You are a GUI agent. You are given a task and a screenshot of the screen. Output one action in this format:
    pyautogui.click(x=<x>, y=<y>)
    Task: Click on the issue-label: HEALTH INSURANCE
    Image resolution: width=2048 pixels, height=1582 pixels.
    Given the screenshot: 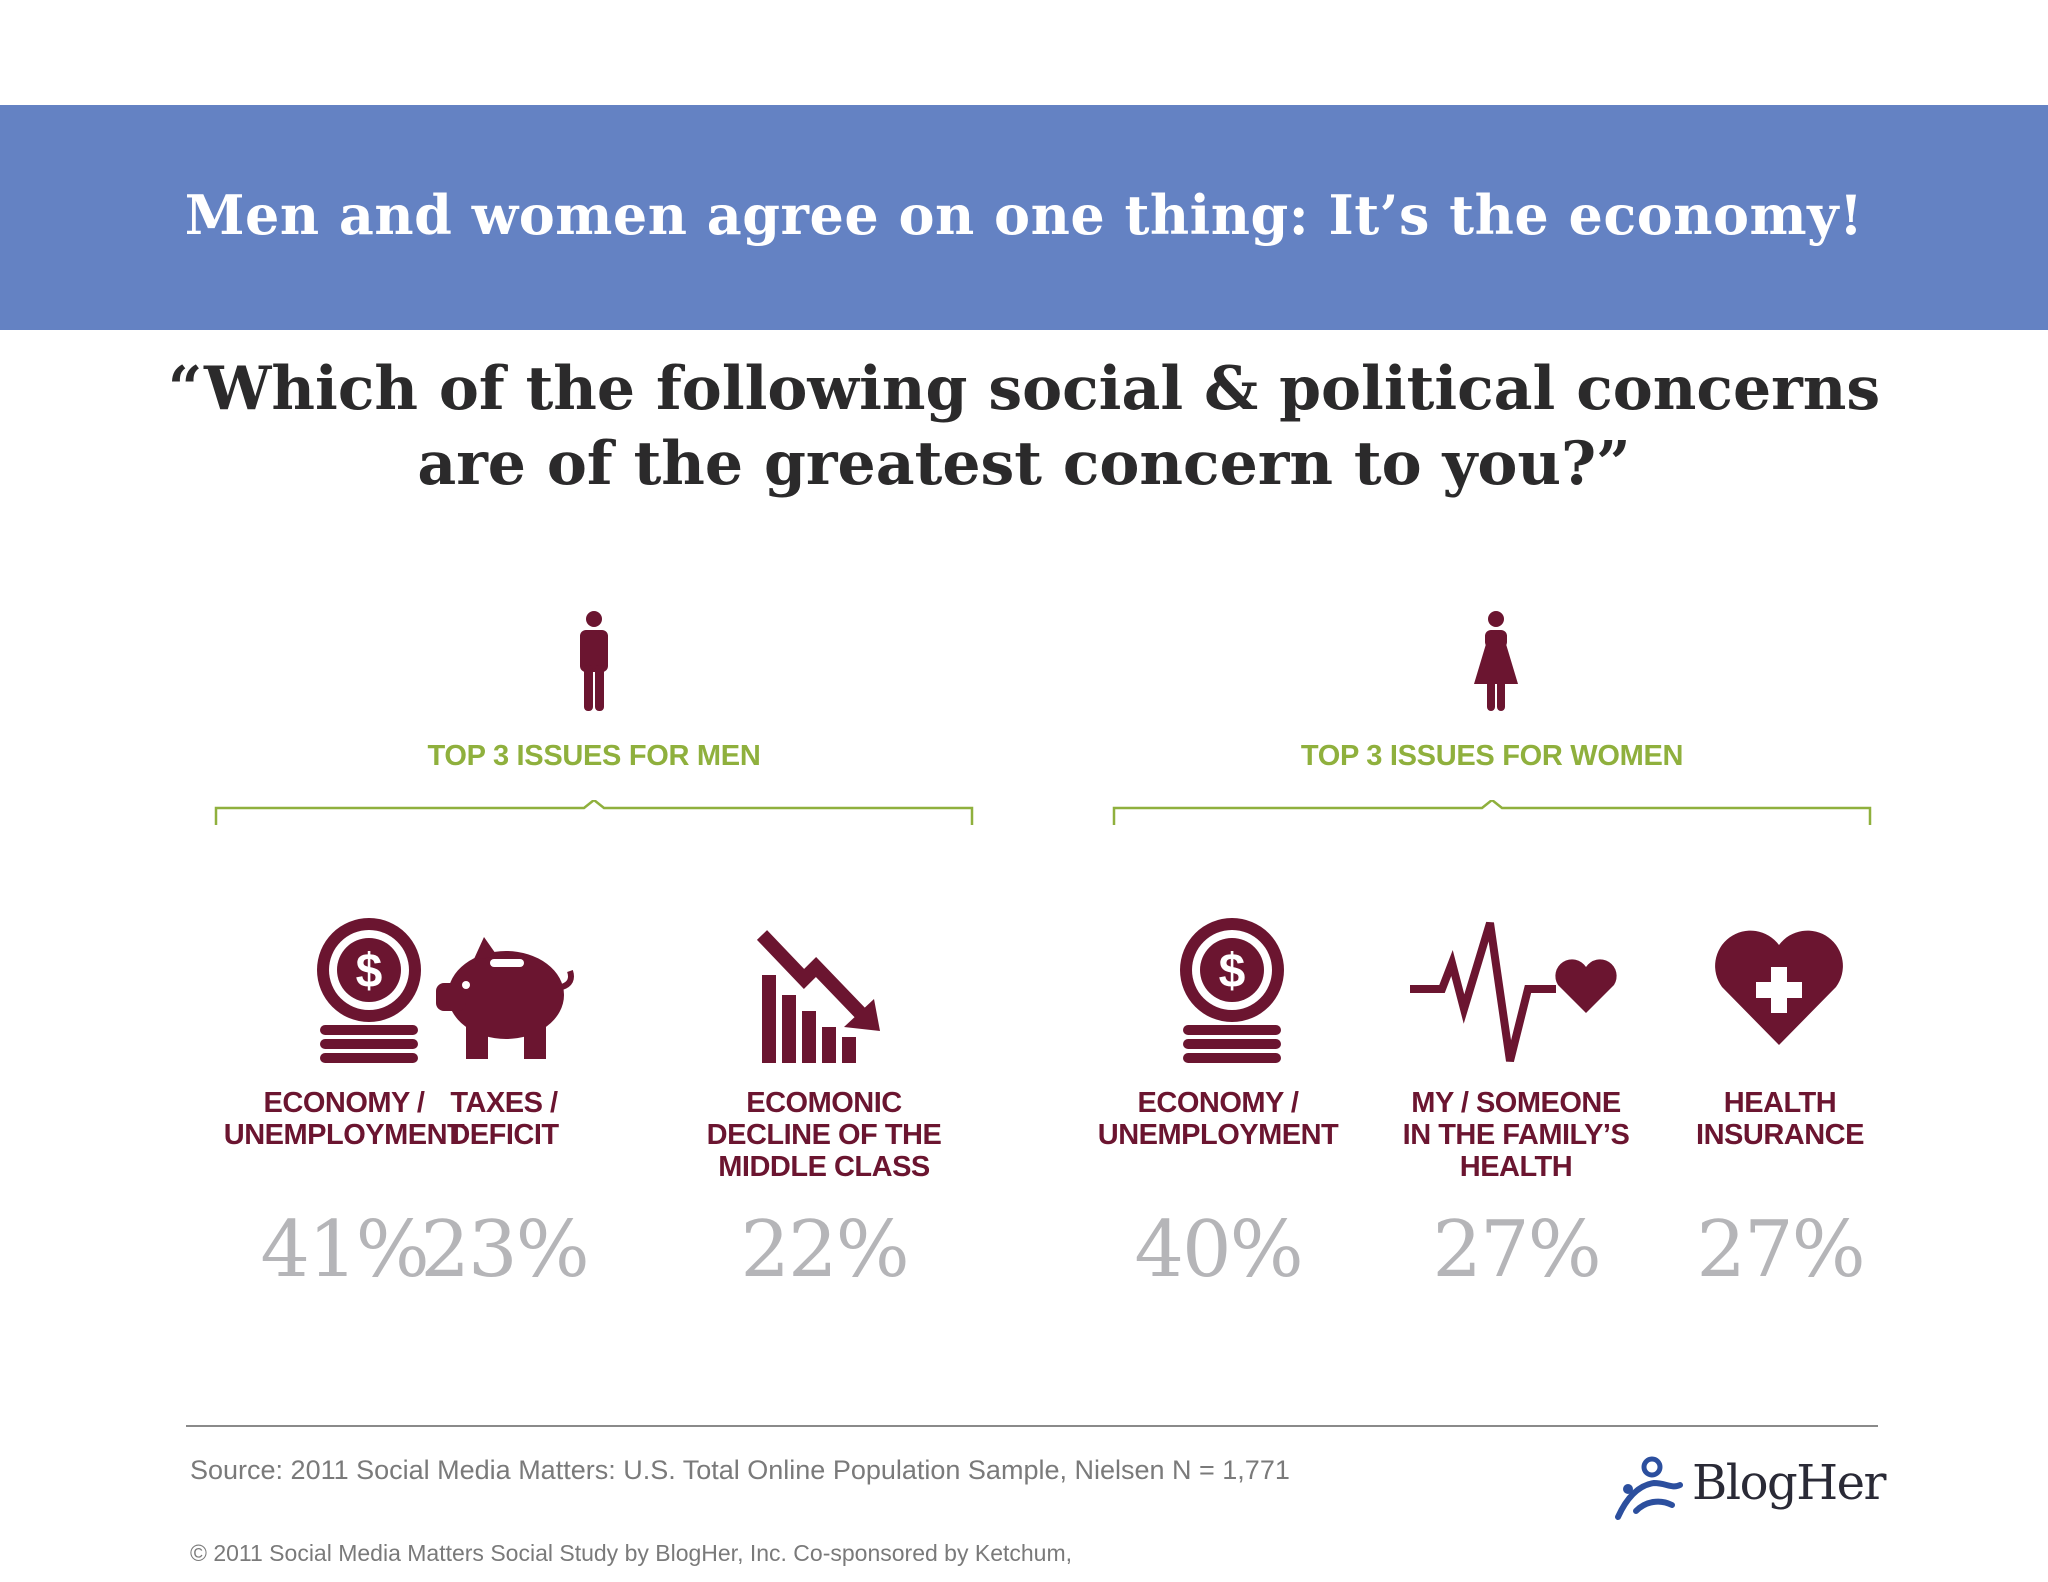 What is the action you would take?
    pyautogui.click(x=1780, y=1119)
    